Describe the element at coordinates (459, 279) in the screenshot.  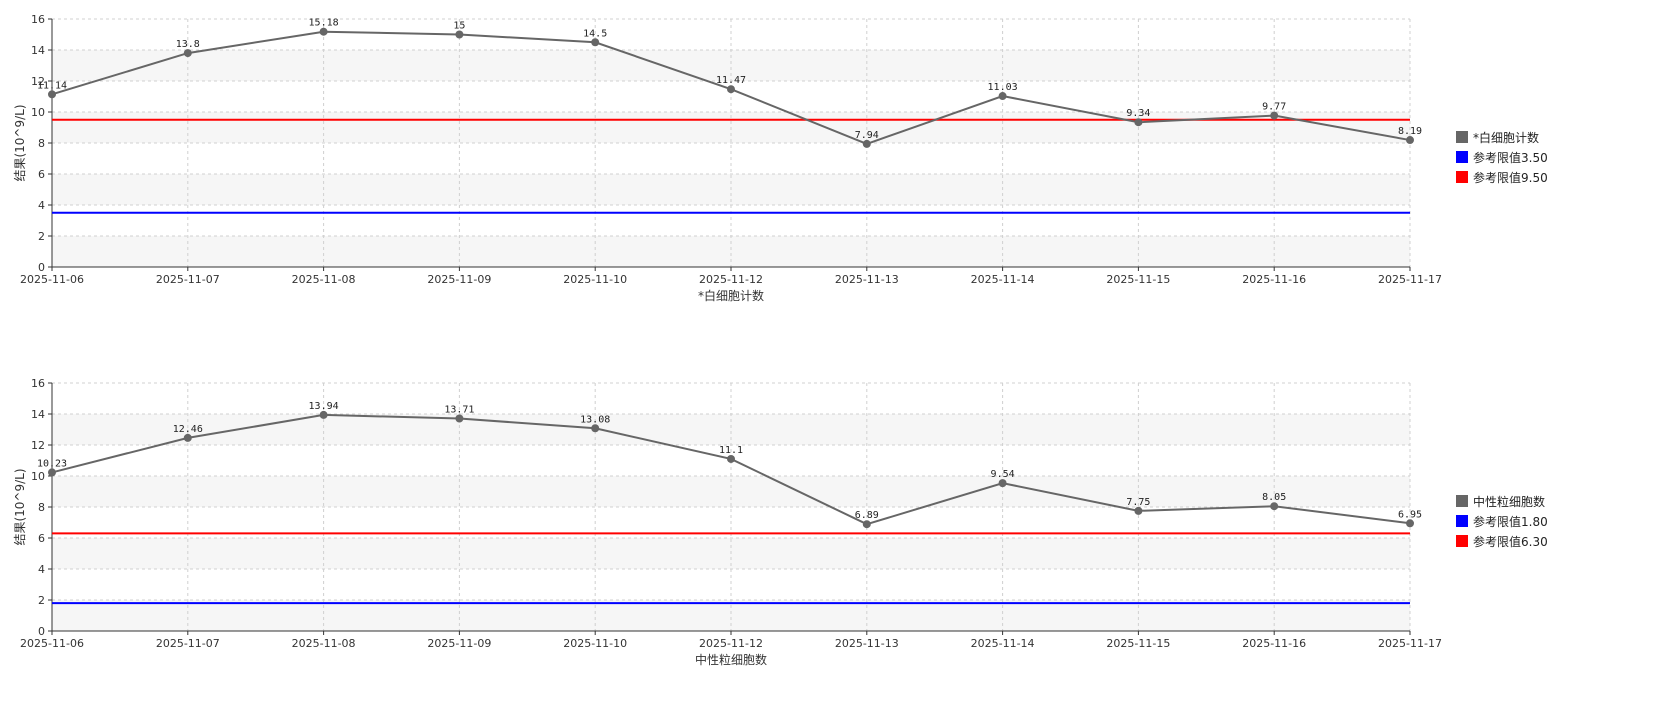
I see `x-tick-label: 2025-11-09` at that location.